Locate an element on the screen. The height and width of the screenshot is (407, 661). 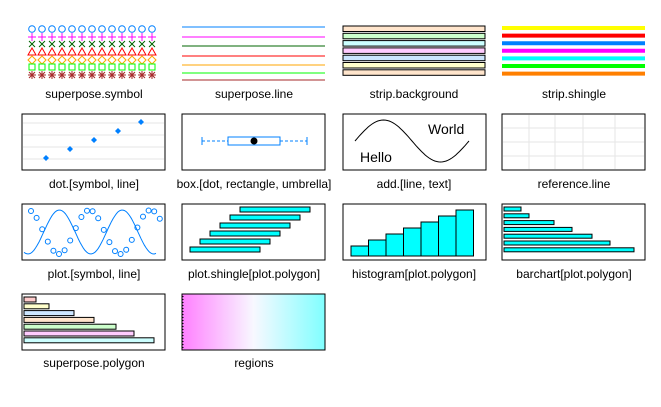
label-barchart: barchart[plot.polygon] is located at coordinates (574, 274).